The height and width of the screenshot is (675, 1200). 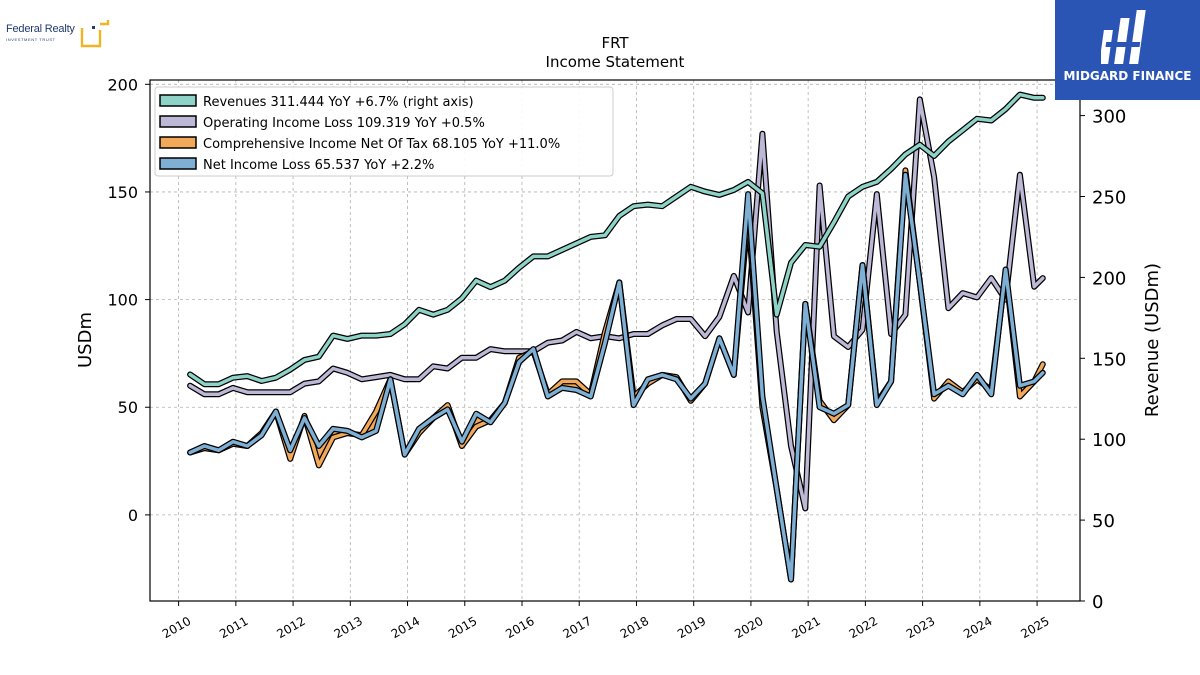 I want to click on legend-label: Operating Income Loss 109.319 YoY +0.5%, so click(x=344, y=123).